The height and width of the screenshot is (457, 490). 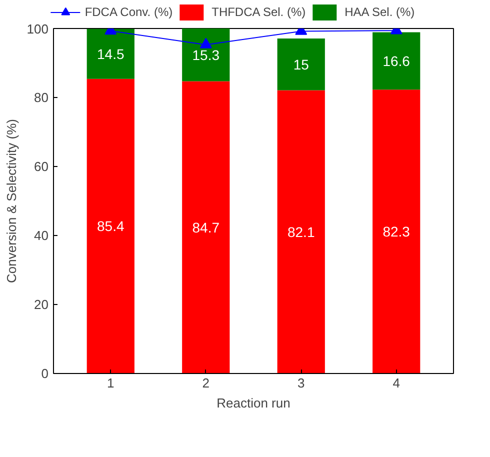 What do you see at coordinates (128, 12) in the screenshot?
I see `legend-label: FDCA Conv. (%)` at bounding box center [128, 12].